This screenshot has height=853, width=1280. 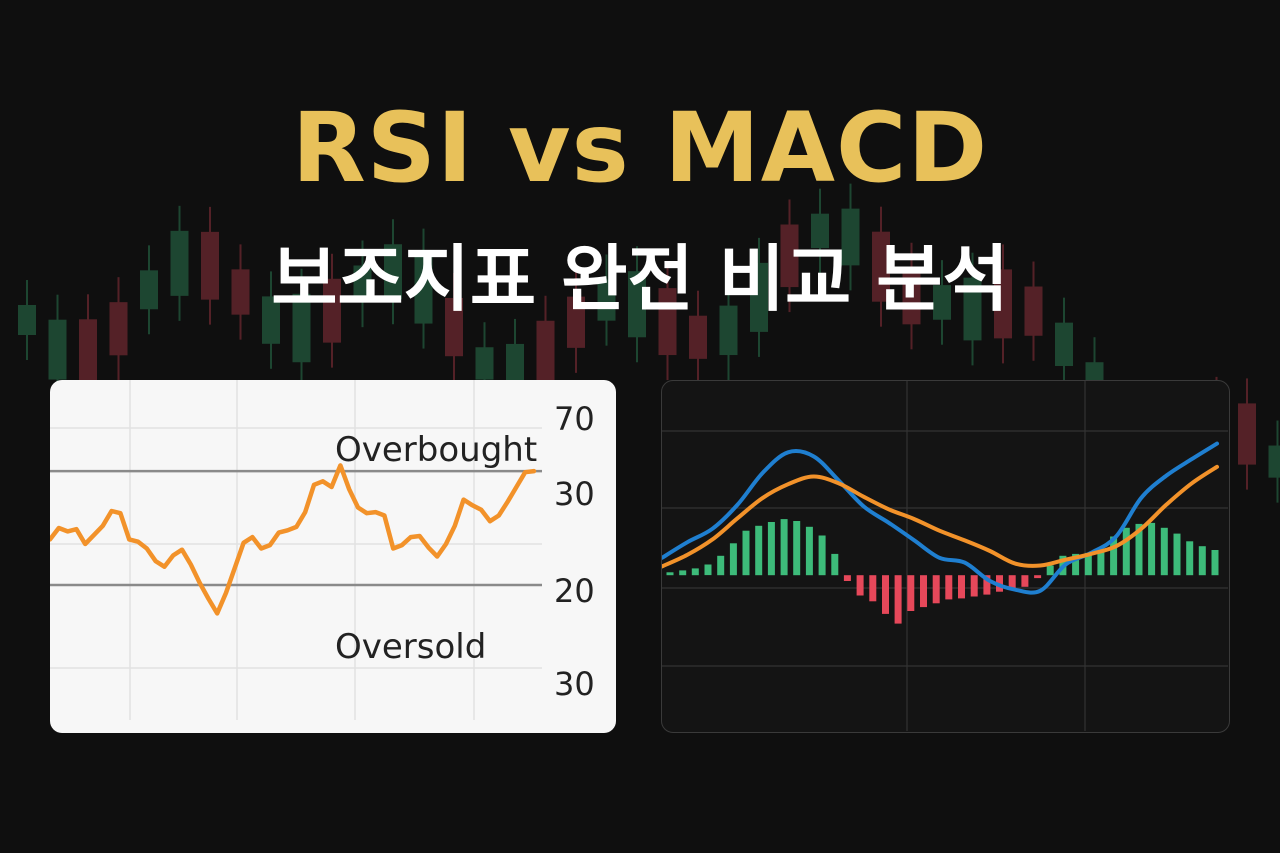 I want to click on signal-line, so click(x=940, y=516).